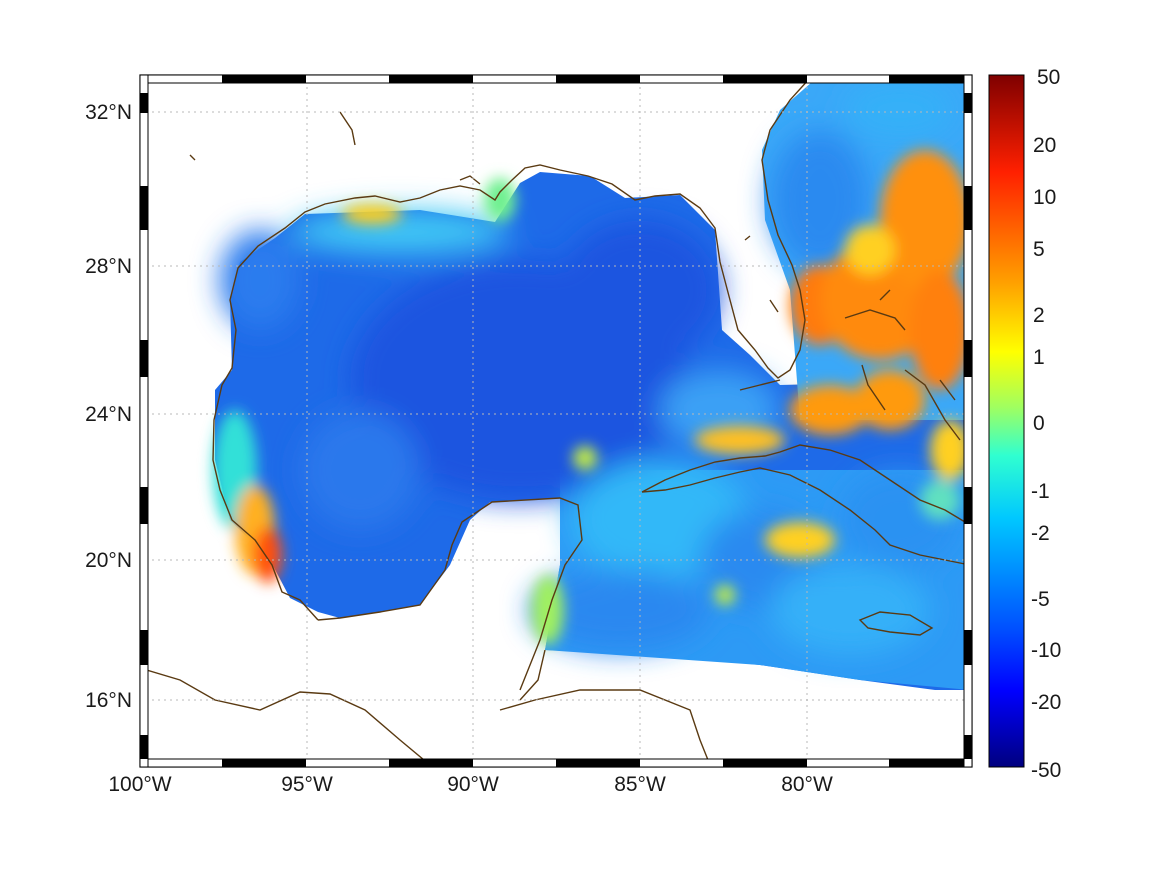 The width and height of the screenshot is (1167, 875). Describe the element at coordinates (902, 365) in the screenshot. I see `bahamas-coastline` at that location.